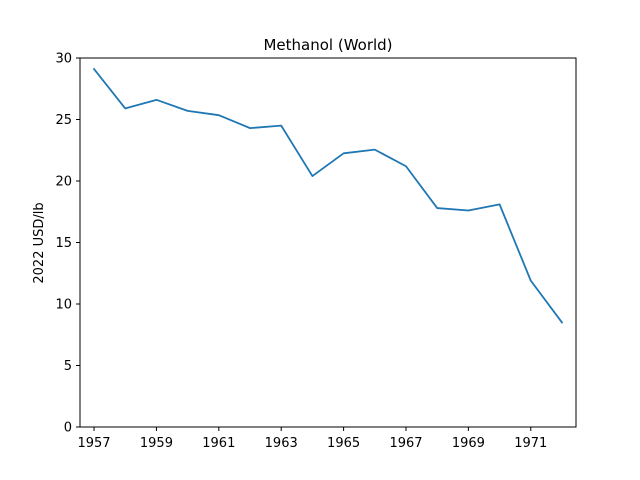 The image size is (640, 480). What do you see at coordinates (63, 182) in the screenshot?
I see `y-tick-label: 20` at bounding box center [63, 182].